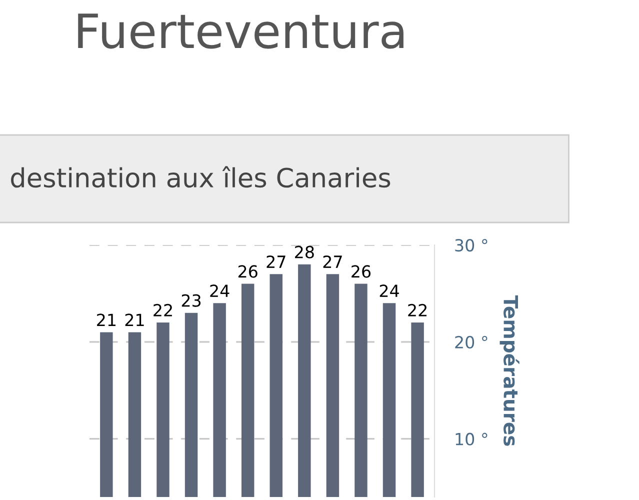 The image size is (639, 500). I want to click on y-tick-label: 30 °, so click(471, 245).